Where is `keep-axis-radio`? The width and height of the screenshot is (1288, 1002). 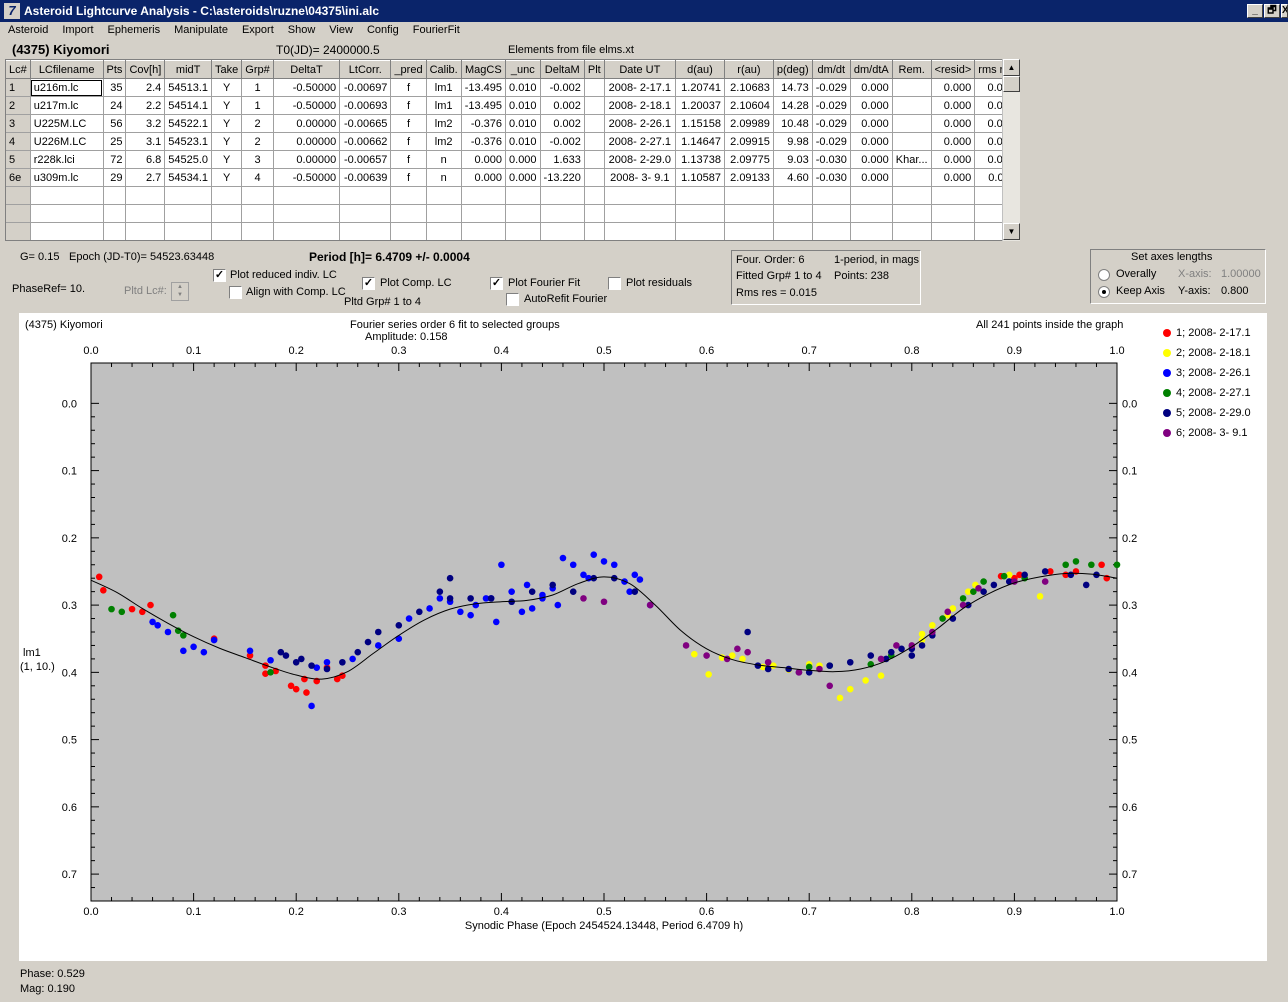 keep-axis-radio is located at coordinates (1104, 292).